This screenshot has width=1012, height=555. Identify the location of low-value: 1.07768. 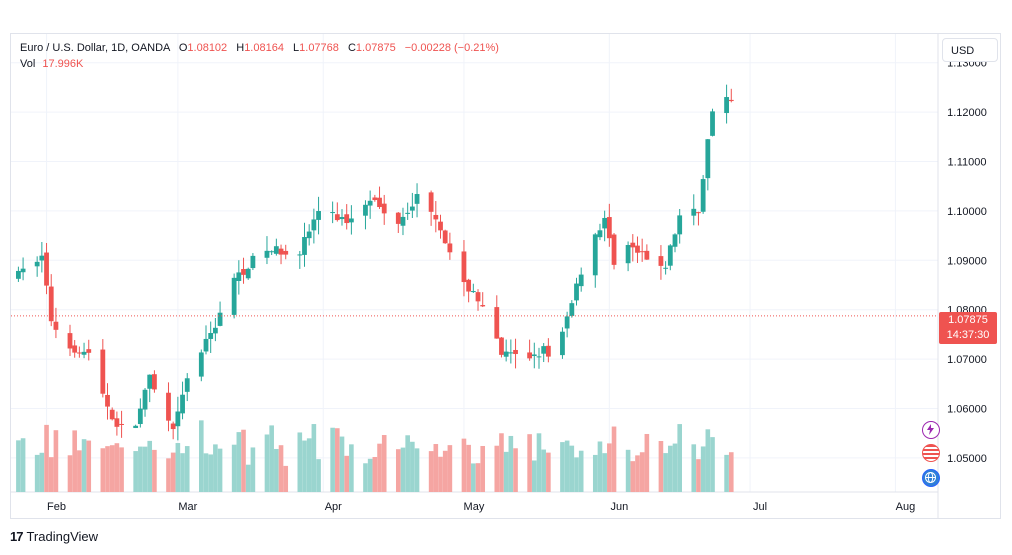
(319, 48).